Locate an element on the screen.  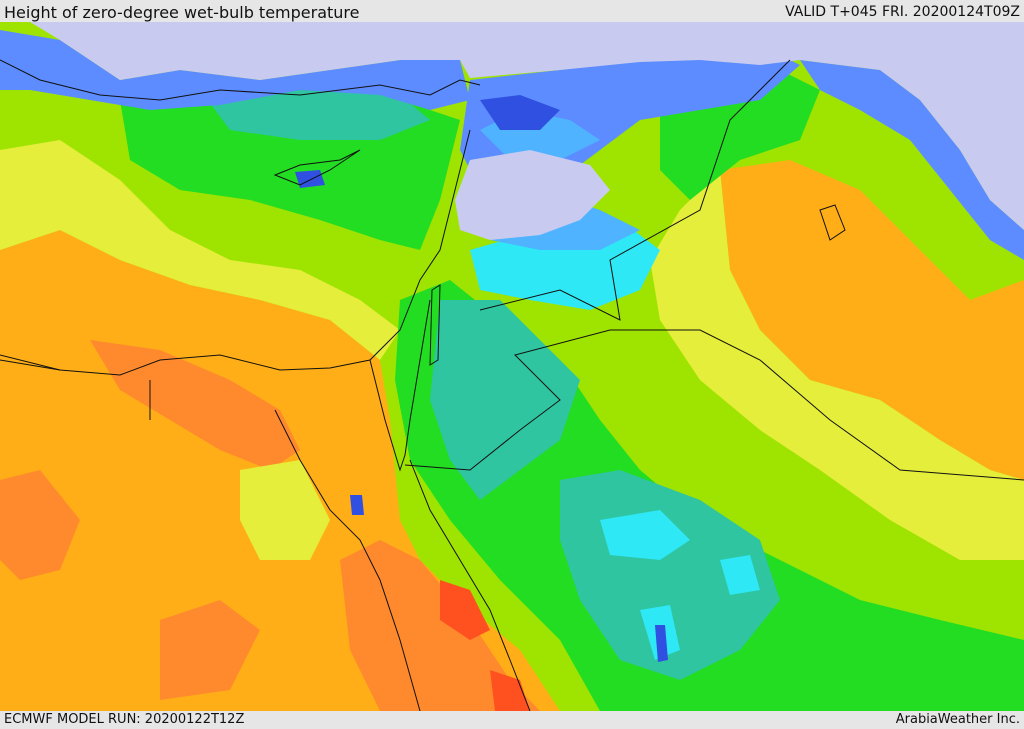
border-syria-iraq is located at coordinates (635, 190).